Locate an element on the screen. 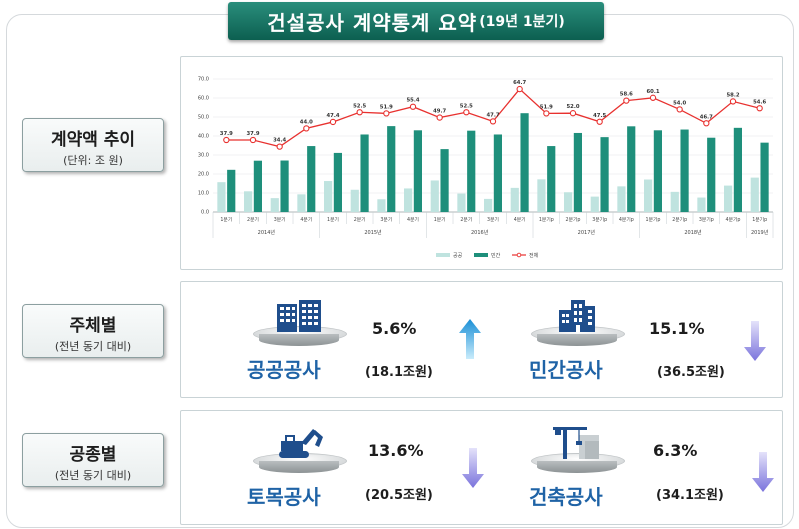 The height and width of the screenshot is (529, 799). total-data-label: 64.7 is located at coordinates (519, 83).